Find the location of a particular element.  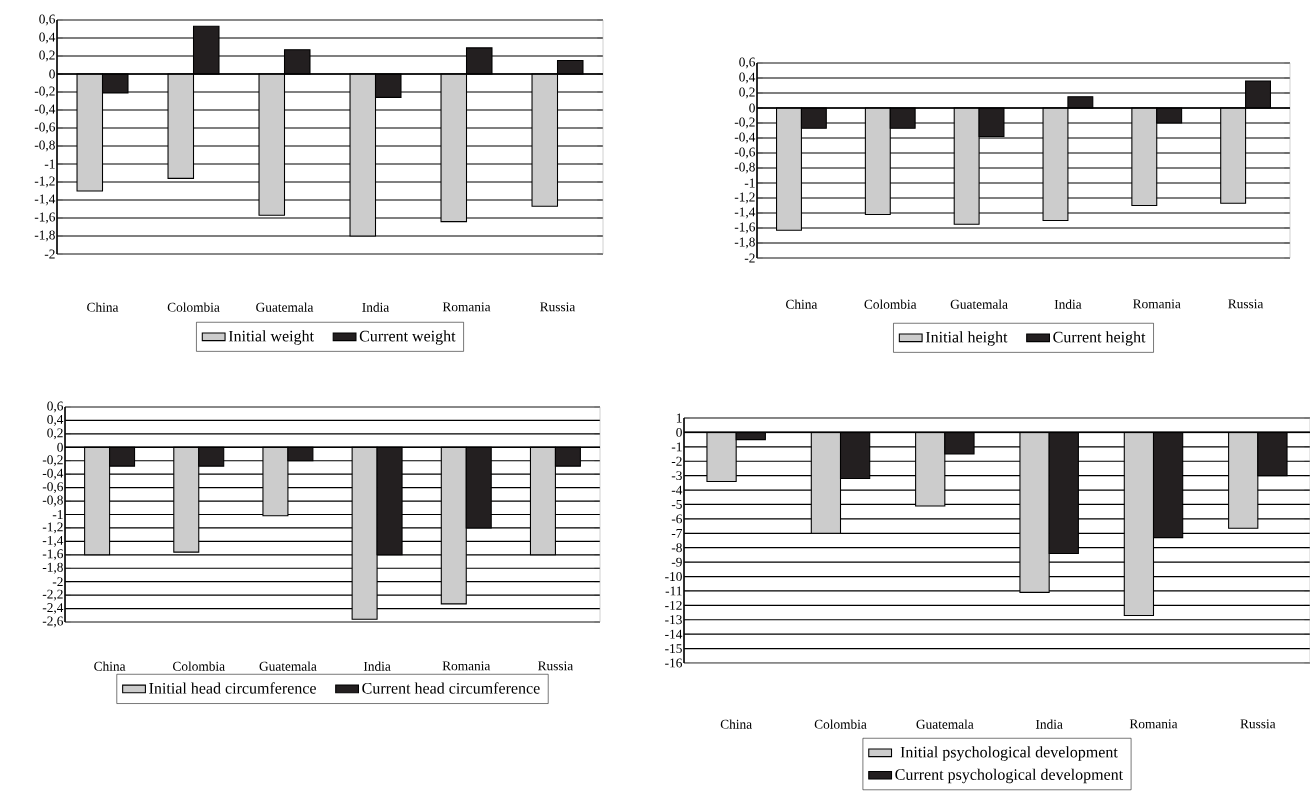

y-tick-label: 1 is located at coordinates (679, 418).